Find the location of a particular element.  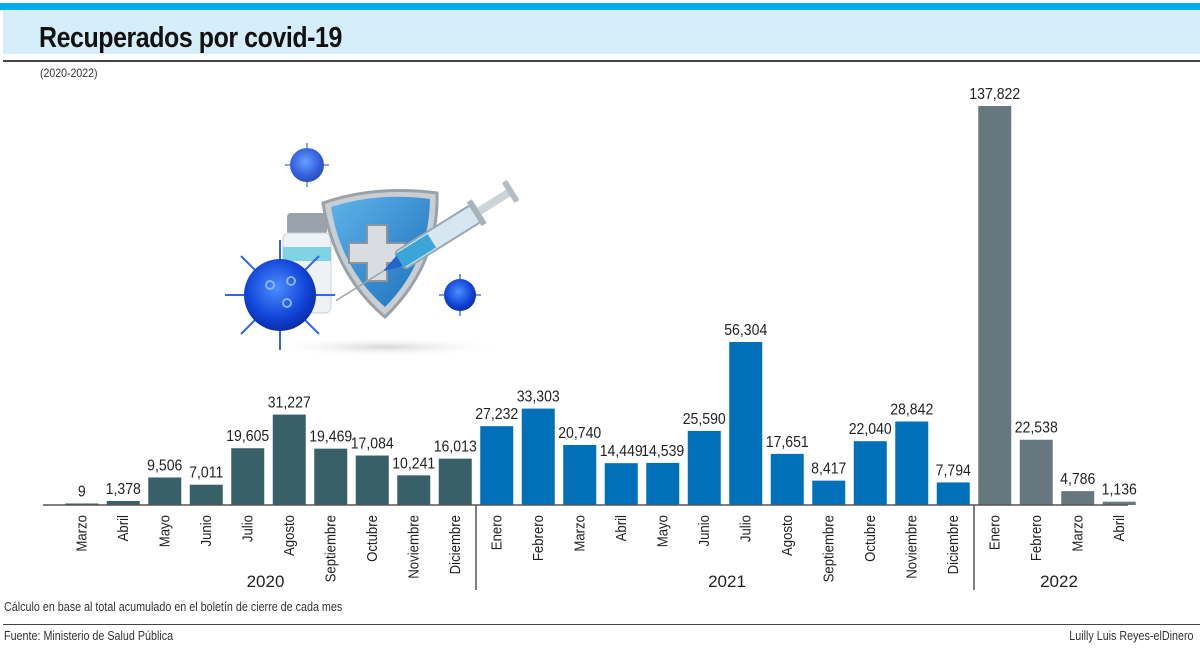

data-label: 7,011 is located at coordinates (206, 473).